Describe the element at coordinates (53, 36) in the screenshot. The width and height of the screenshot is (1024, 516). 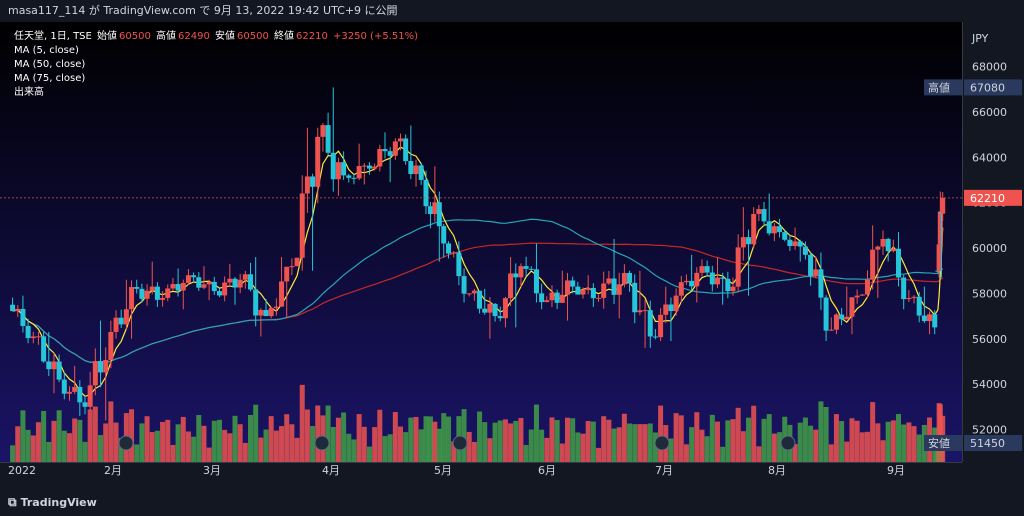
I see `legend-symbol: 任天堂, 1日, TSE` at that location.